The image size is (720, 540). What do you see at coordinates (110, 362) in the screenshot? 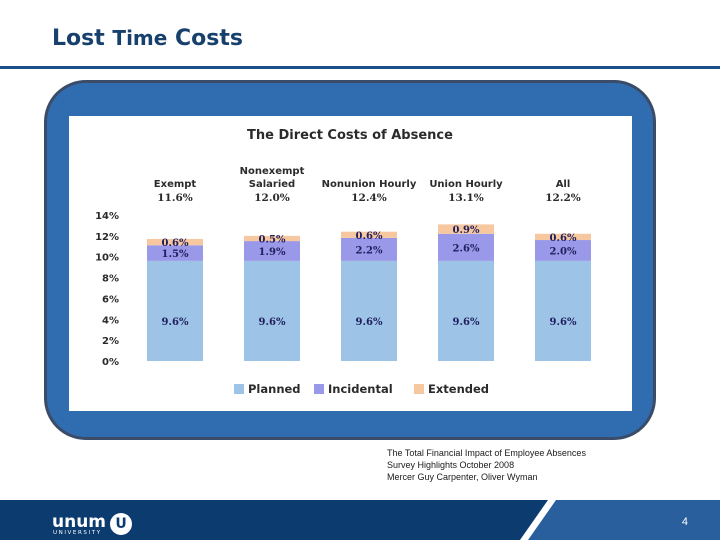
I see `y-tick-label: 0%` at bounding box center [110, 362].